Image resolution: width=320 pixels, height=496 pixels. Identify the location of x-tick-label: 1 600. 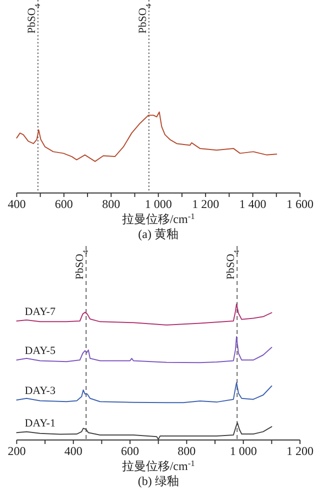
(300, 204).